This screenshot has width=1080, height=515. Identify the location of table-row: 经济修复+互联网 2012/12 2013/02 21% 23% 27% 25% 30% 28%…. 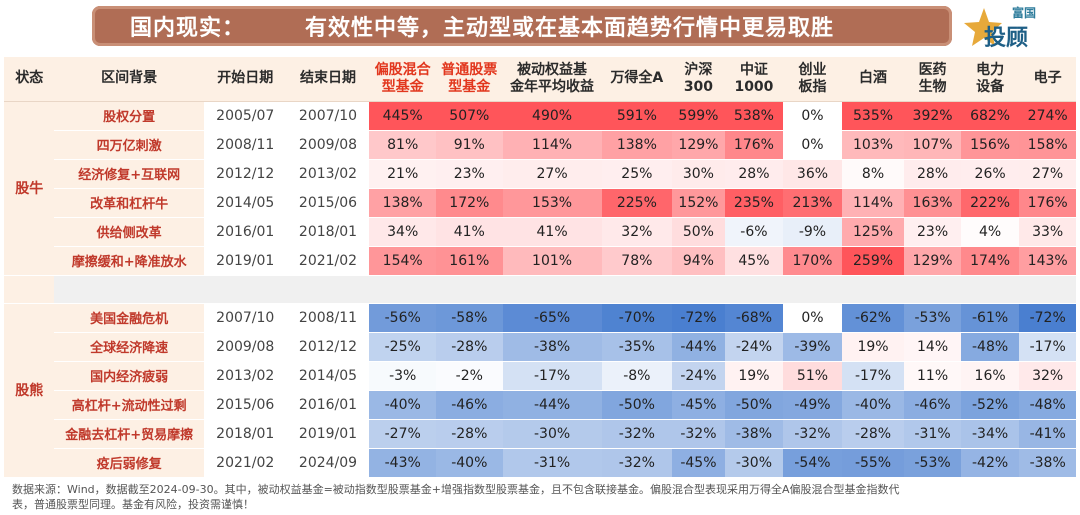
(540, 174).